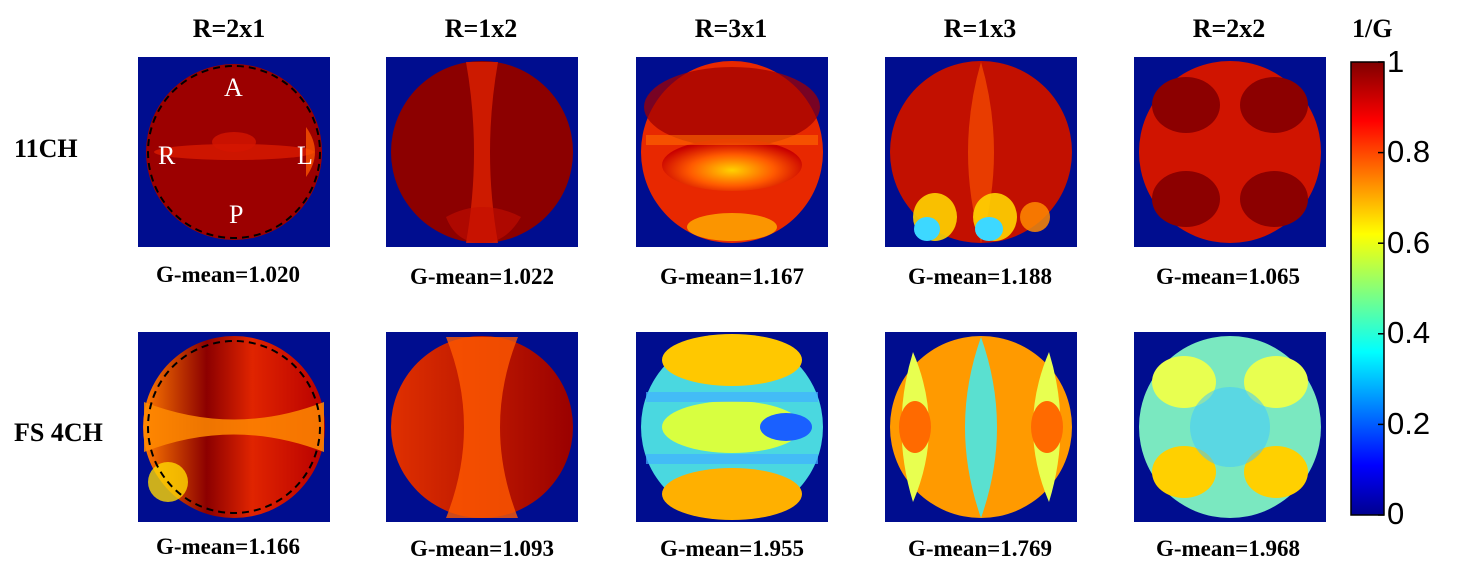 This screenshot has height=579, width=1459. I want to click on colorbar-tick-0.2: 0.2, so click(1409, 423).